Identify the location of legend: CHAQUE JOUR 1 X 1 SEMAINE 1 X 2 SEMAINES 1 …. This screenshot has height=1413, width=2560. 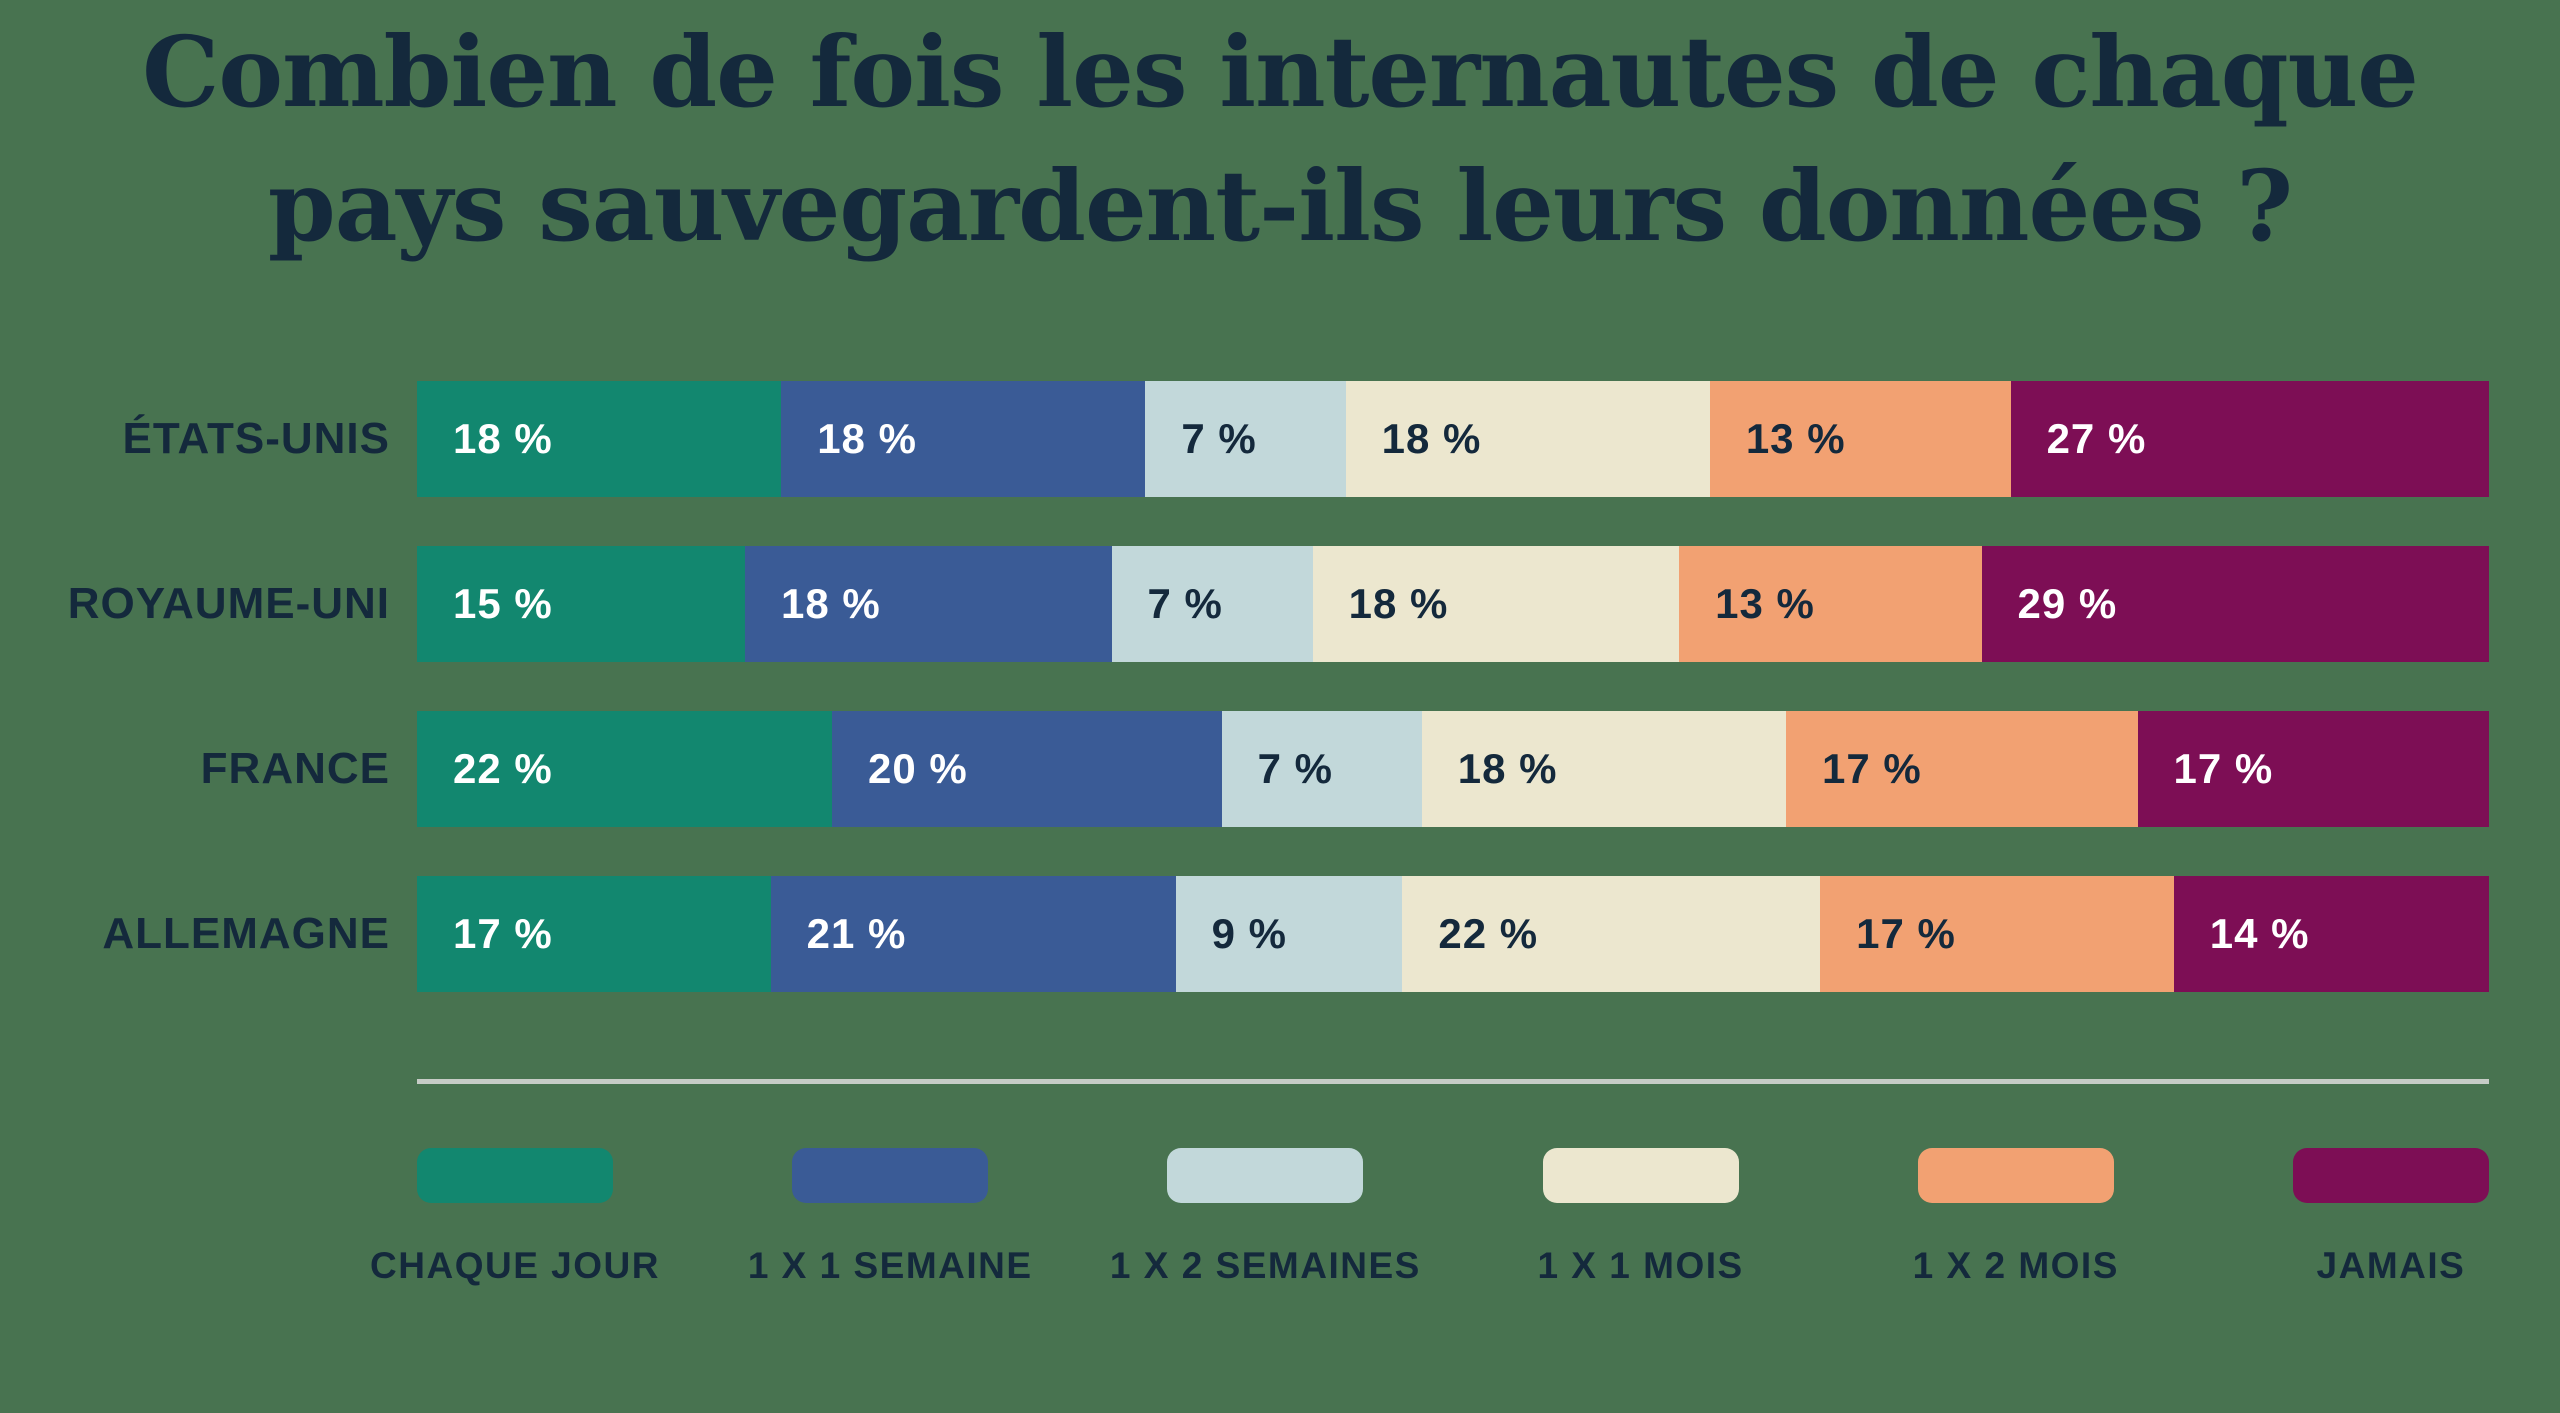
(1429, 1217).